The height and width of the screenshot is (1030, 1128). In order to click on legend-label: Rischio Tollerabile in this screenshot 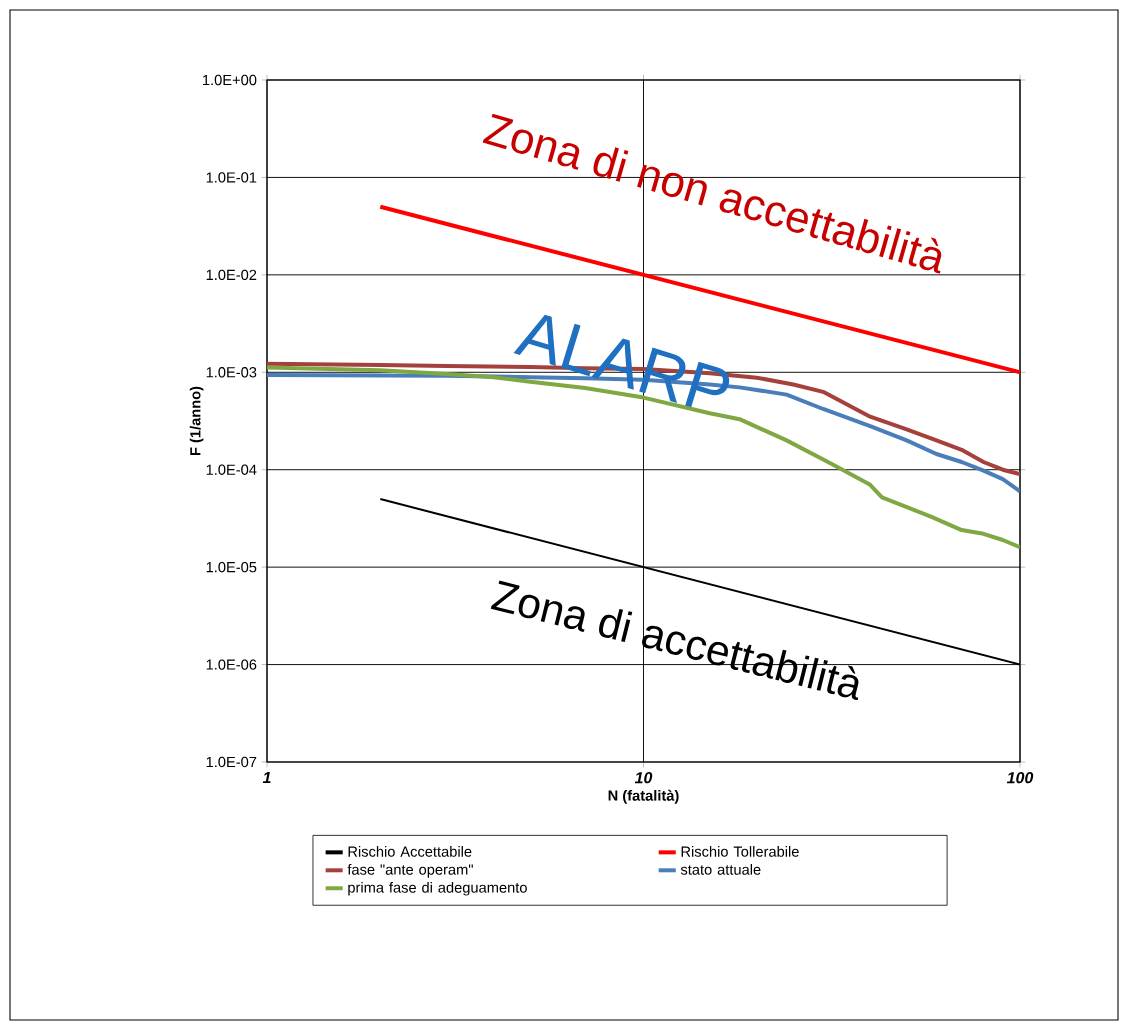, I will do `click(740, 851)`.